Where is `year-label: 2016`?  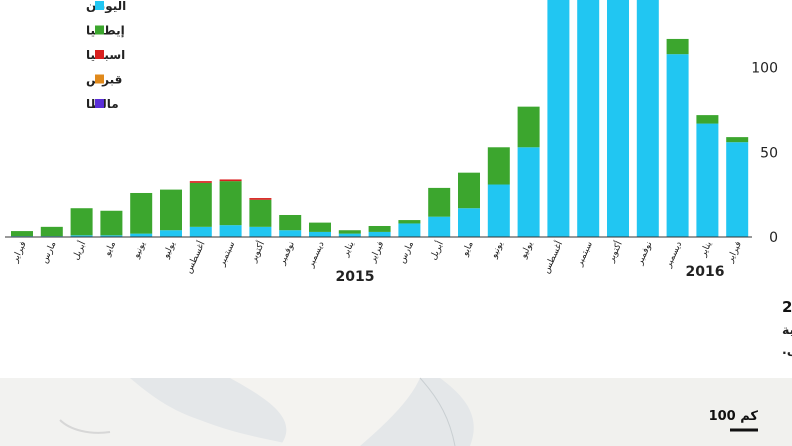
year-label: 2016 is located at coordinates (705, 272).